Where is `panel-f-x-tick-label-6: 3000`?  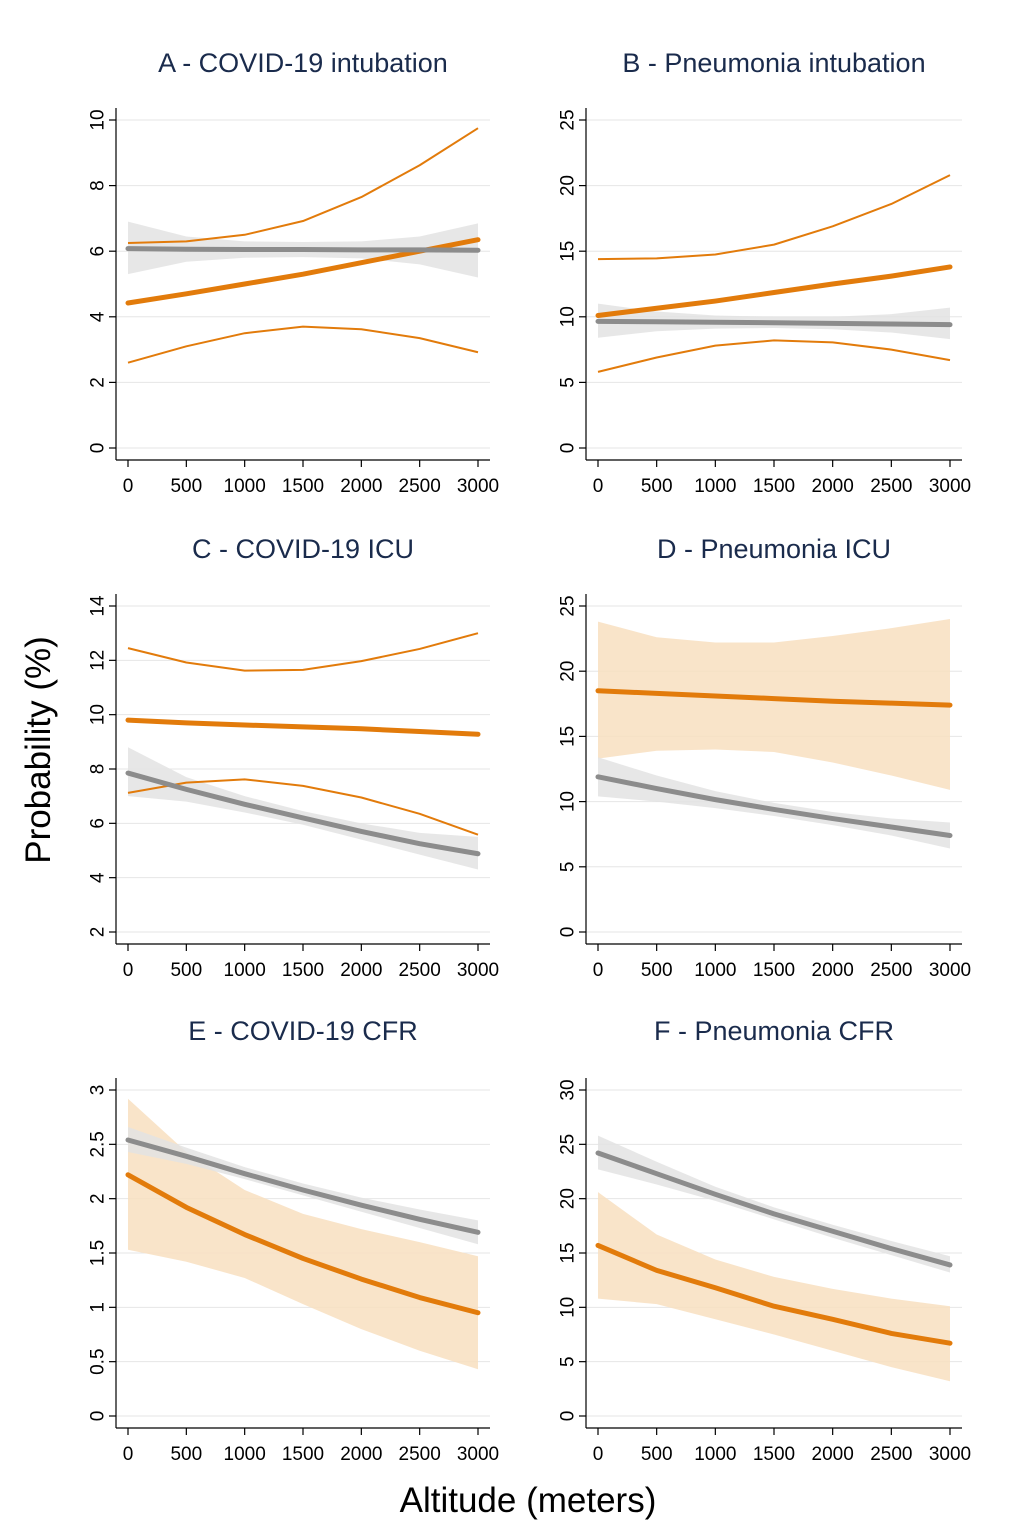
panel-f-x-tick-label-6: 3000 is located at coordinates (950, 1454).